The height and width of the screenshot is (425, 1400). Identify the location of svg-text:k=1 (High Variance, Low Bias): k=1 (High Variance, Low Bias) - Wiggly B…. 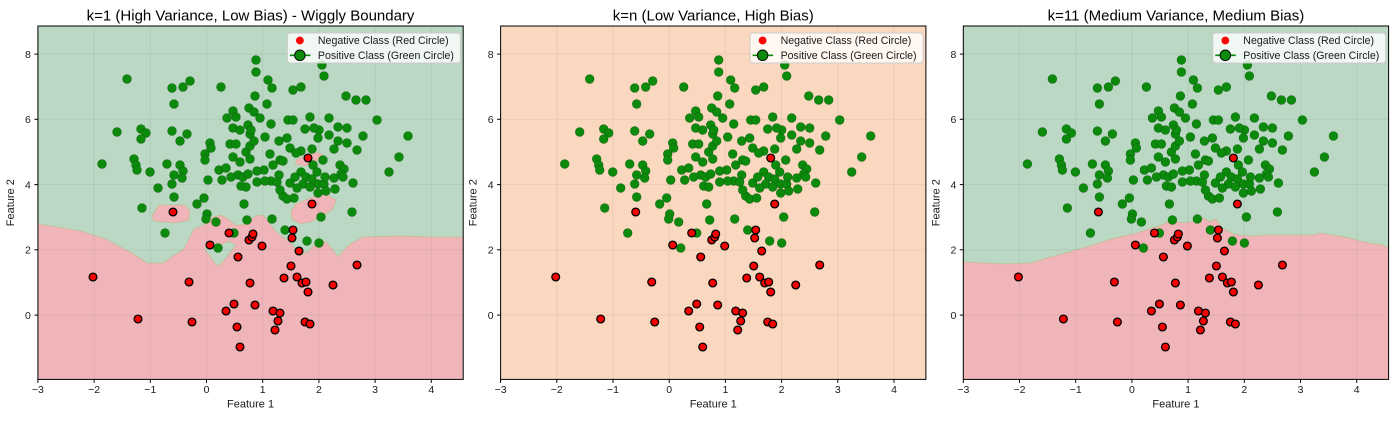
(251, 16).